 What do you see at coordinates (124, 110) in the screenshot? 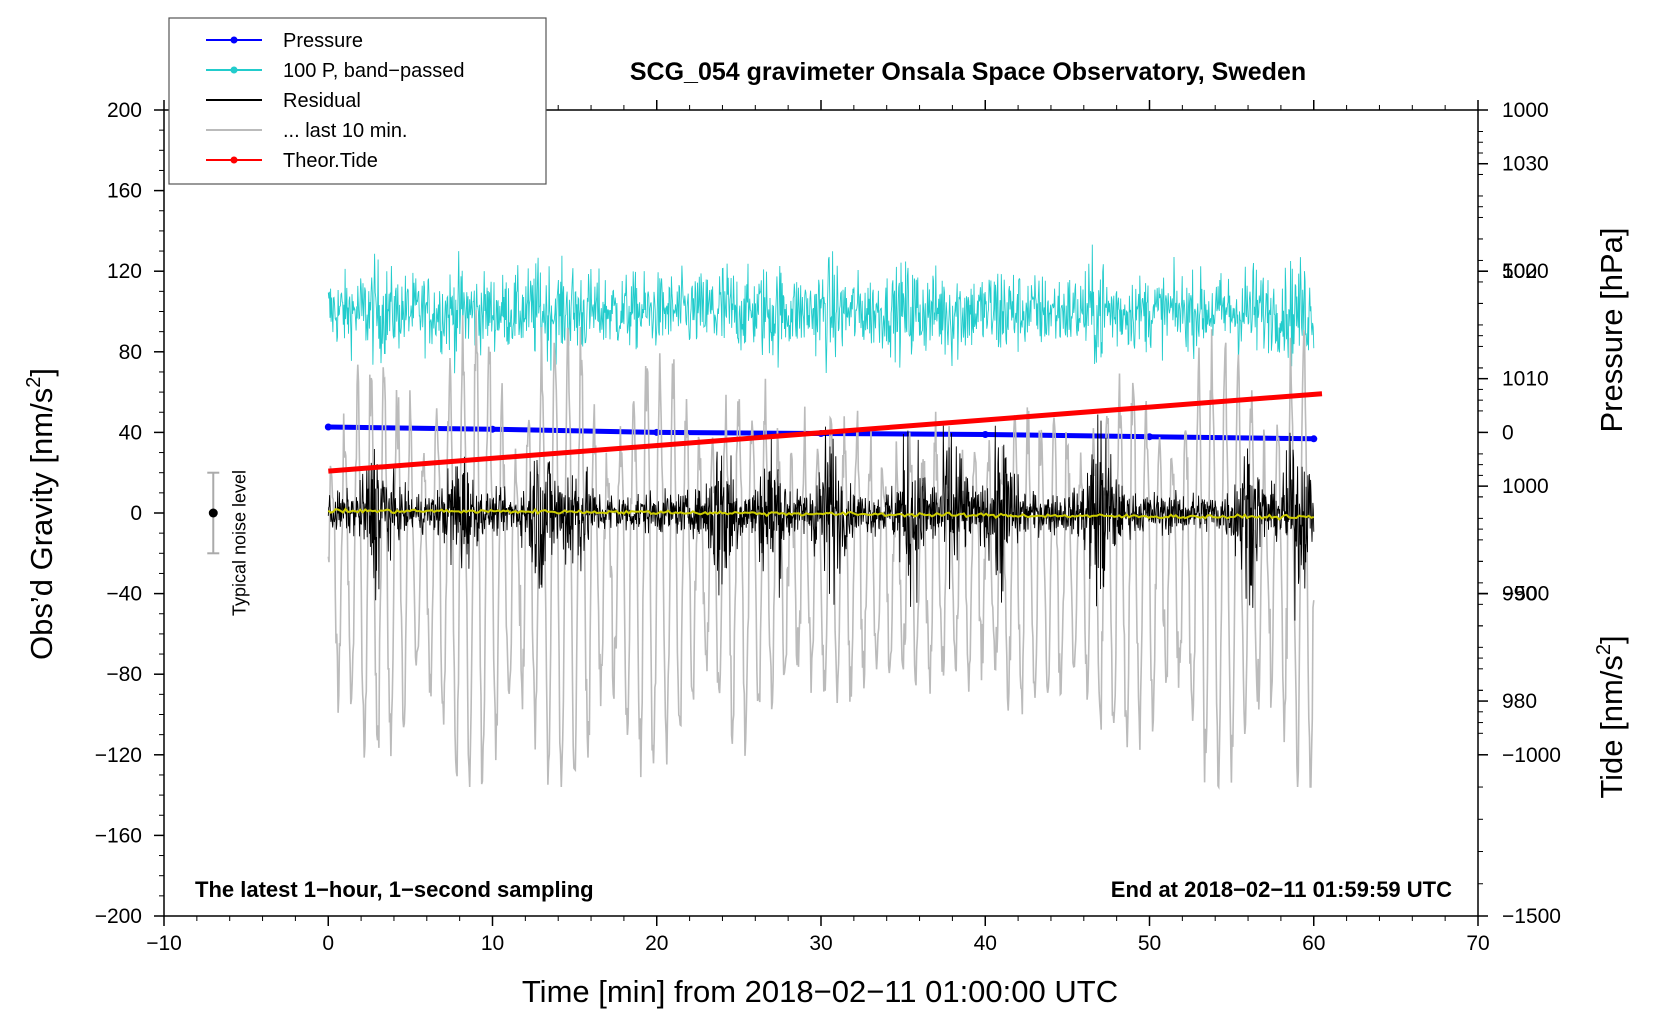
I see `y-left-tick-label: 200` at bounding box center [124, 110].